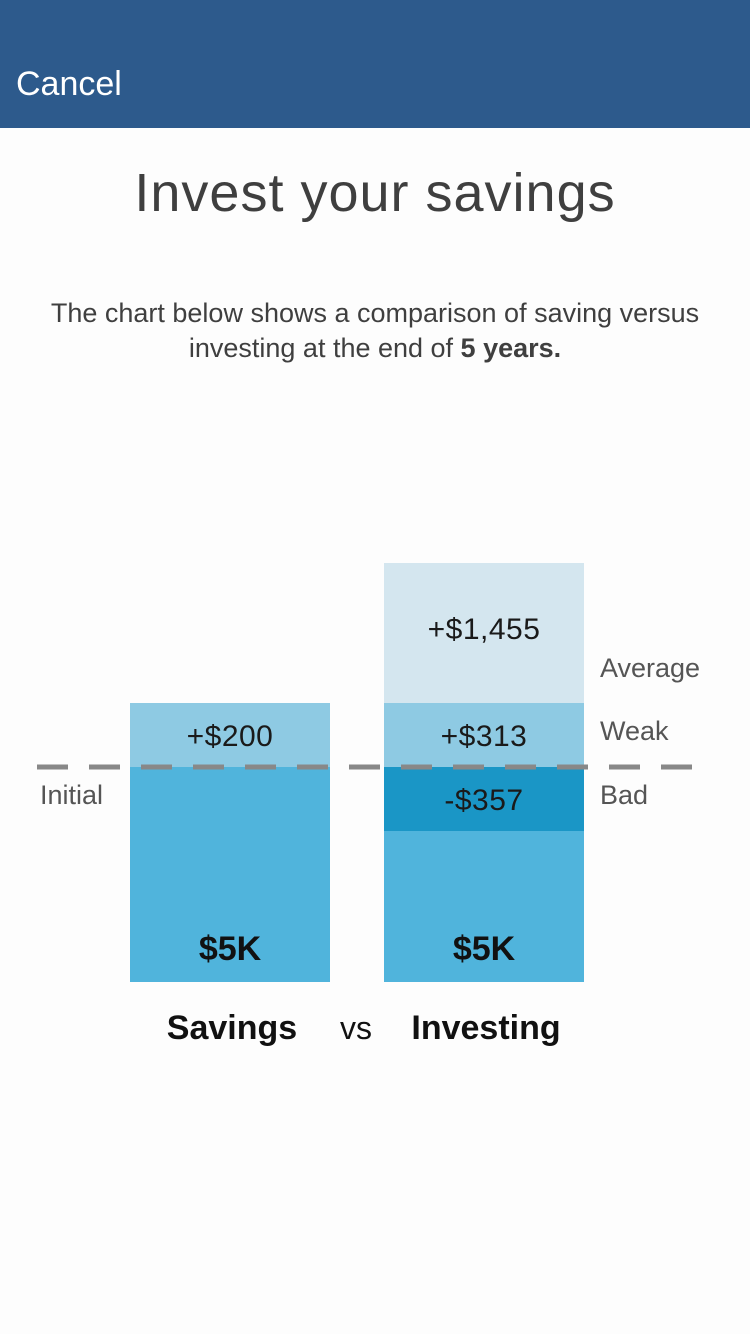  What do you see at coordinates (511, 348) in the screenshot?
I see `description-emphasis: 5 years.` at bounding box center [511, 348].